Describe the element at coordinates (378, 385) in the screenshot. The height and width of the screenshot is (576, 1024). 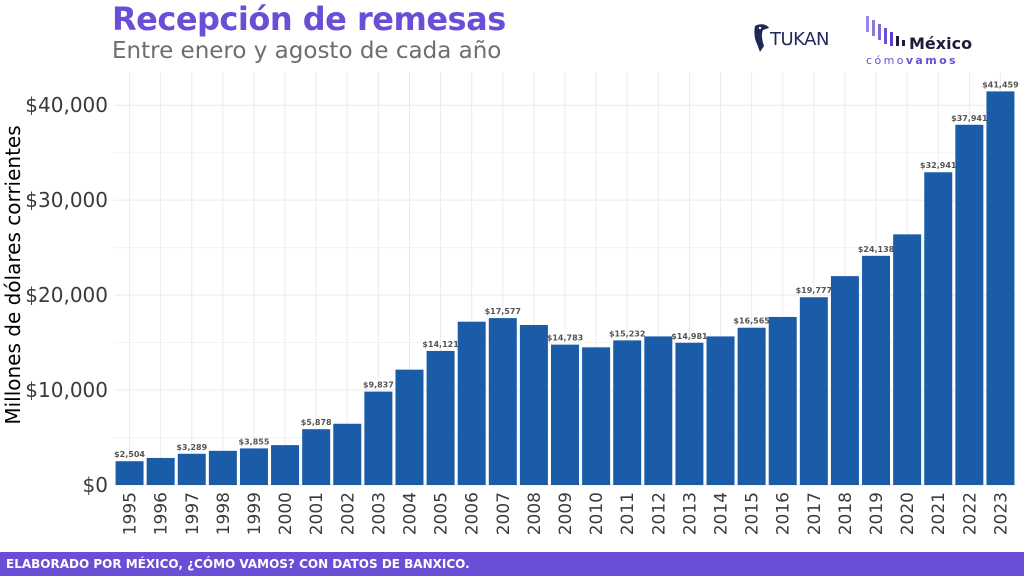
I see `data-label-2003: $9,837` at that location.